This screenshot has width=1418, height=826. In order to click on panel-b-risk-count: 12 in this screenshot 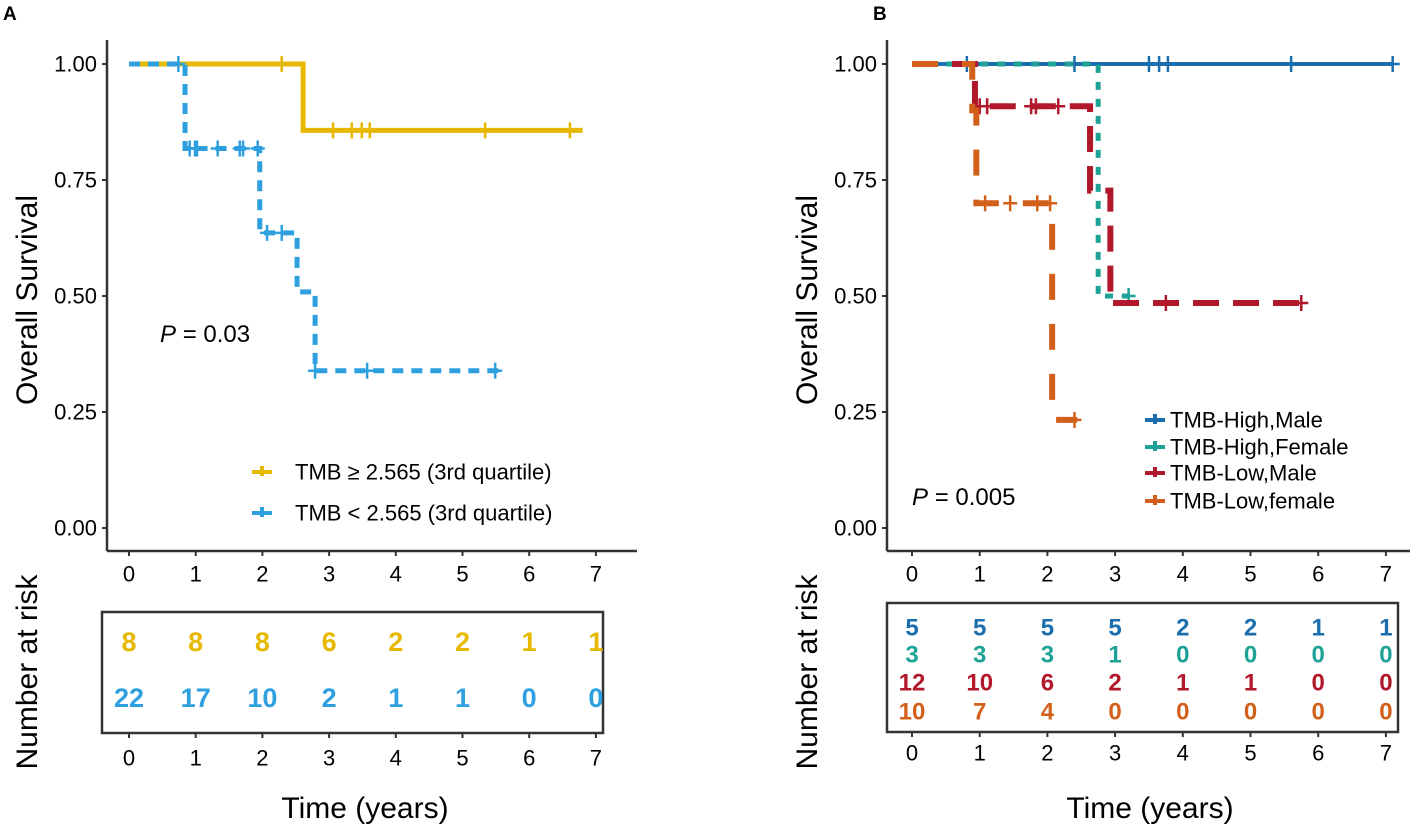, I will do `click(912, 683)`.